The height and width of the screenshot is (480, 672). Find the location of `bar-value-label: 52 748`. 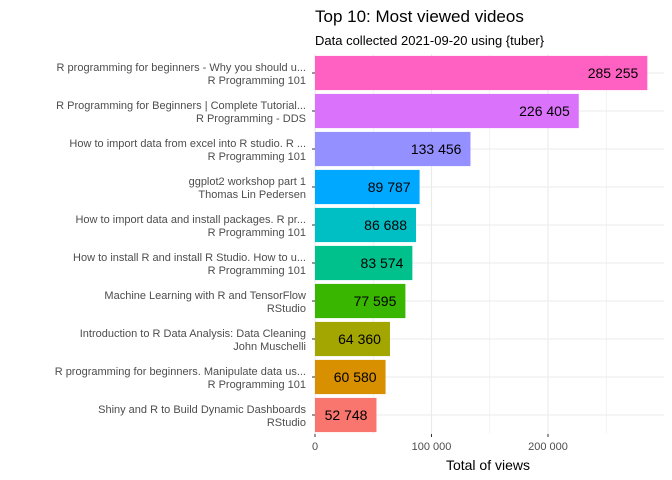

bar-value-label: 52 748 is located at coordinates (346, 415).